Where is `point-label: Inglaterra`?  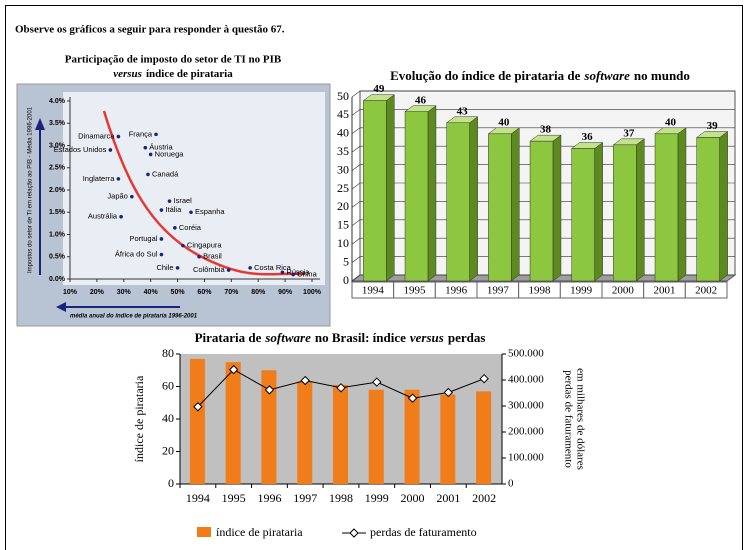 point-label: Inglaterra is located at coordinates (99, 178).